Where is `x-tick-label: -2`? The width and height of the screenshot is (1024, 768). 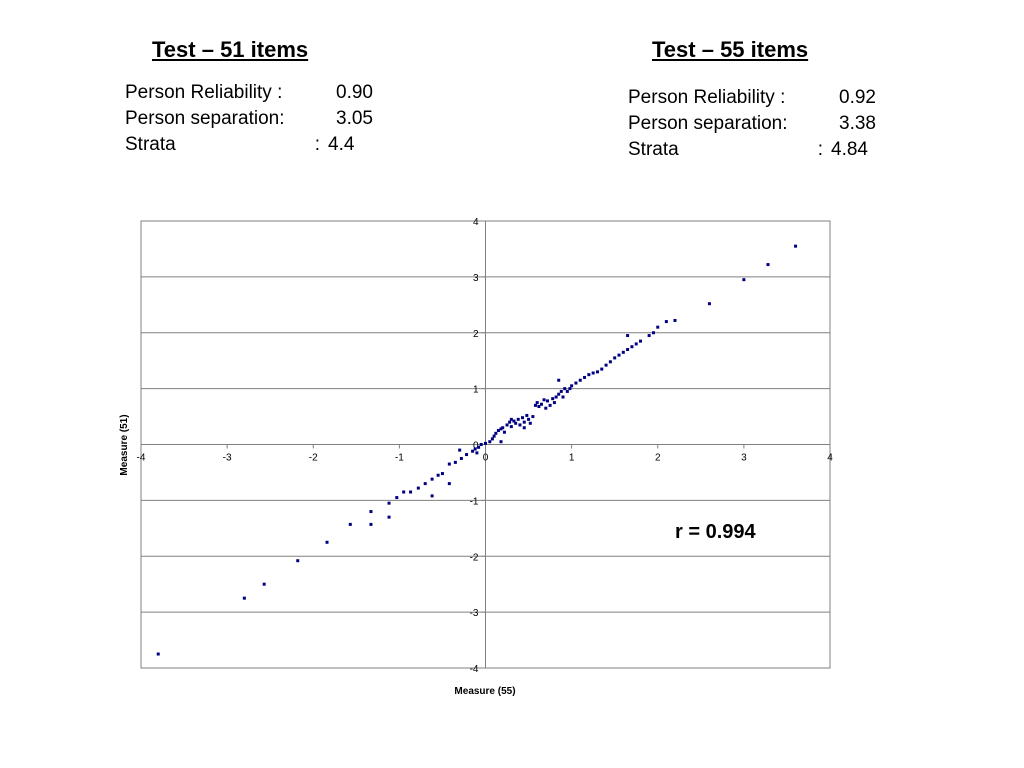
x-tick-label: -2 is located at coordinates (313, 458).